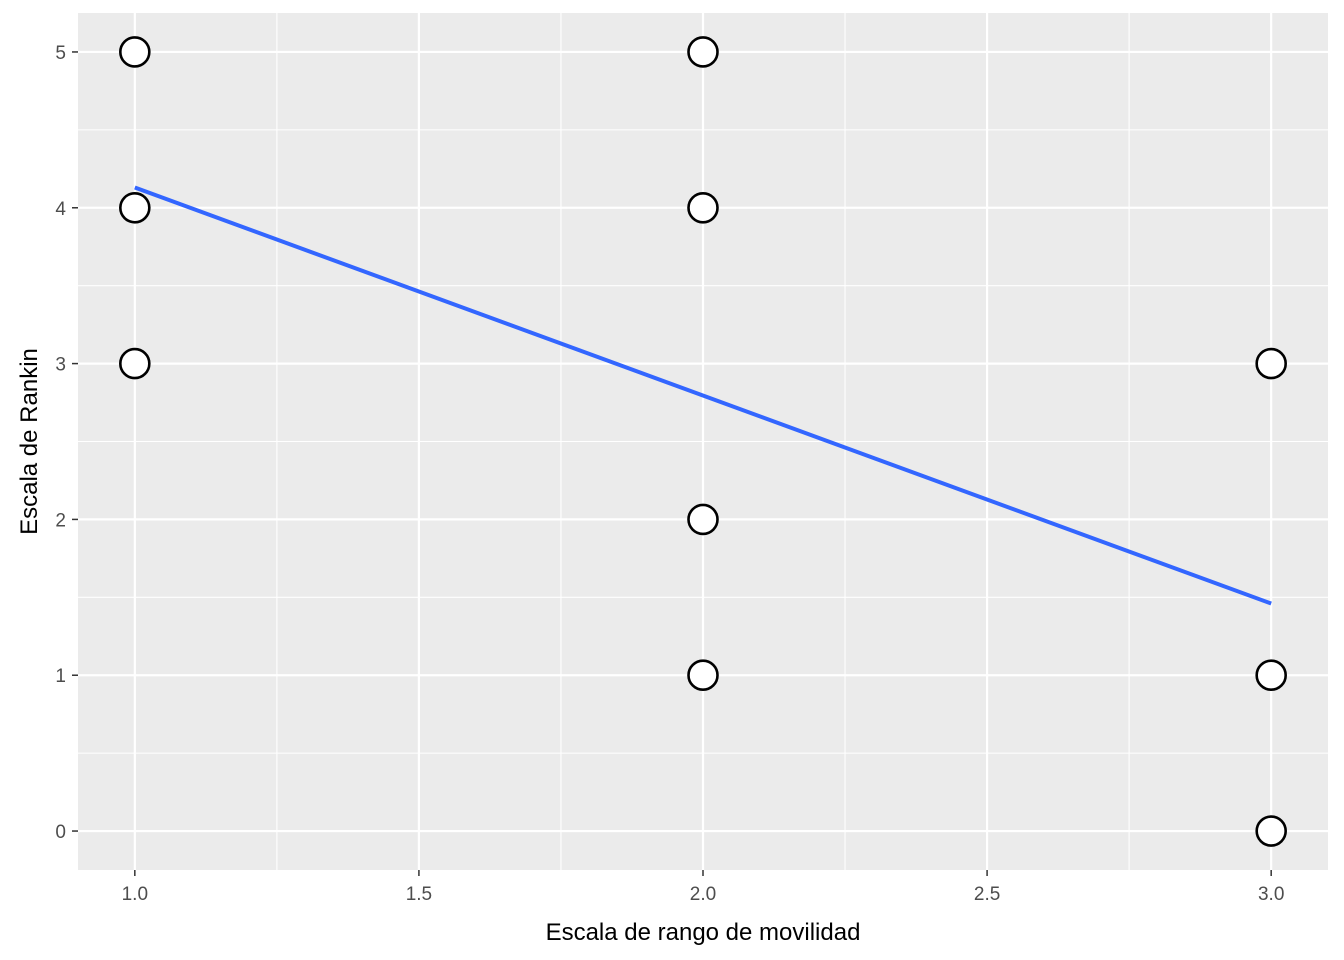 The image size is (1344, 960). What do you see at coordinates (703, 894) in the screenshot?
I see `x-tick-label: 2.0` at bounding box center [703, 894].